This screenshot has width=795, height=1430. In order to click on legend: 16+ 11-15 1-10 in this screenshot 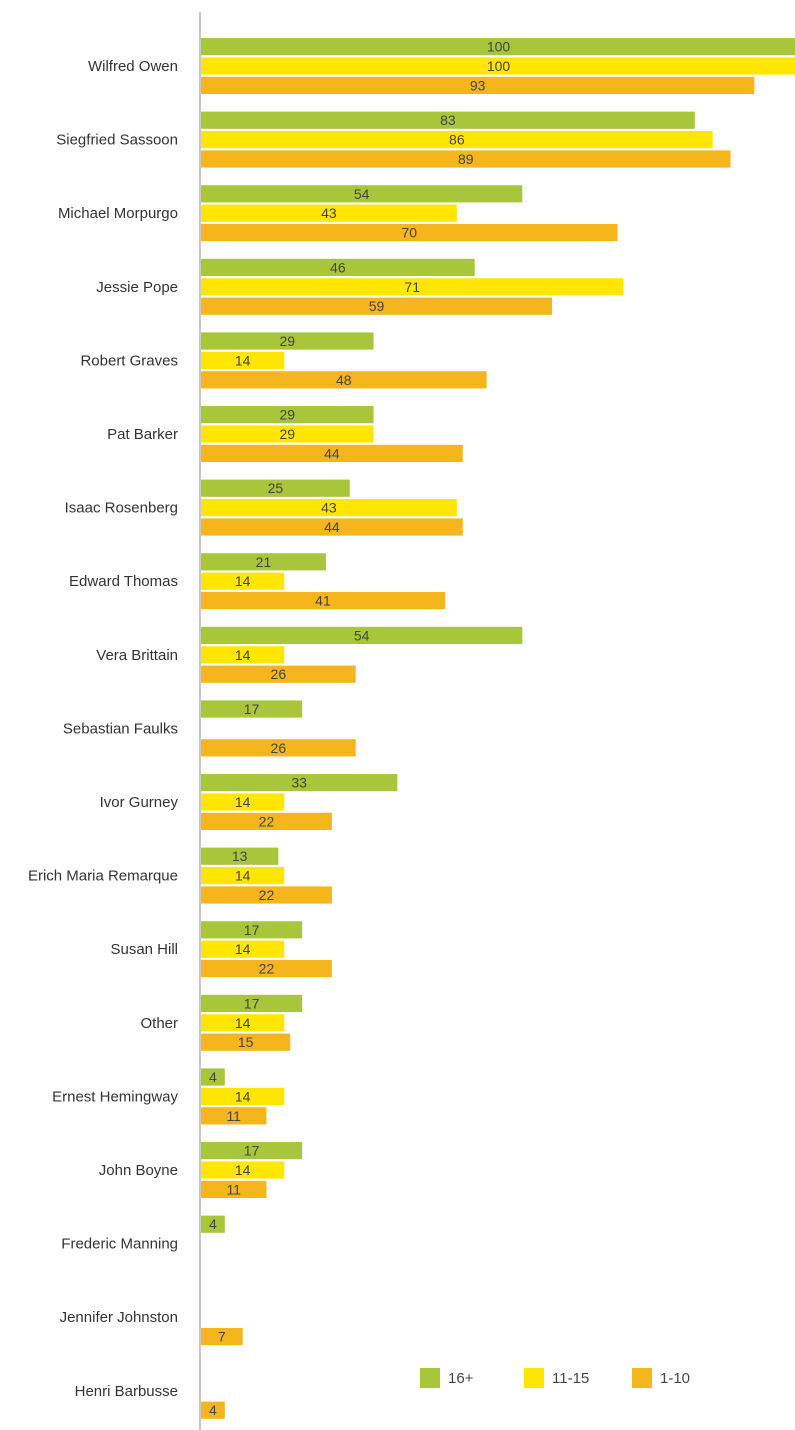, I will do `click(555, 1378)`.